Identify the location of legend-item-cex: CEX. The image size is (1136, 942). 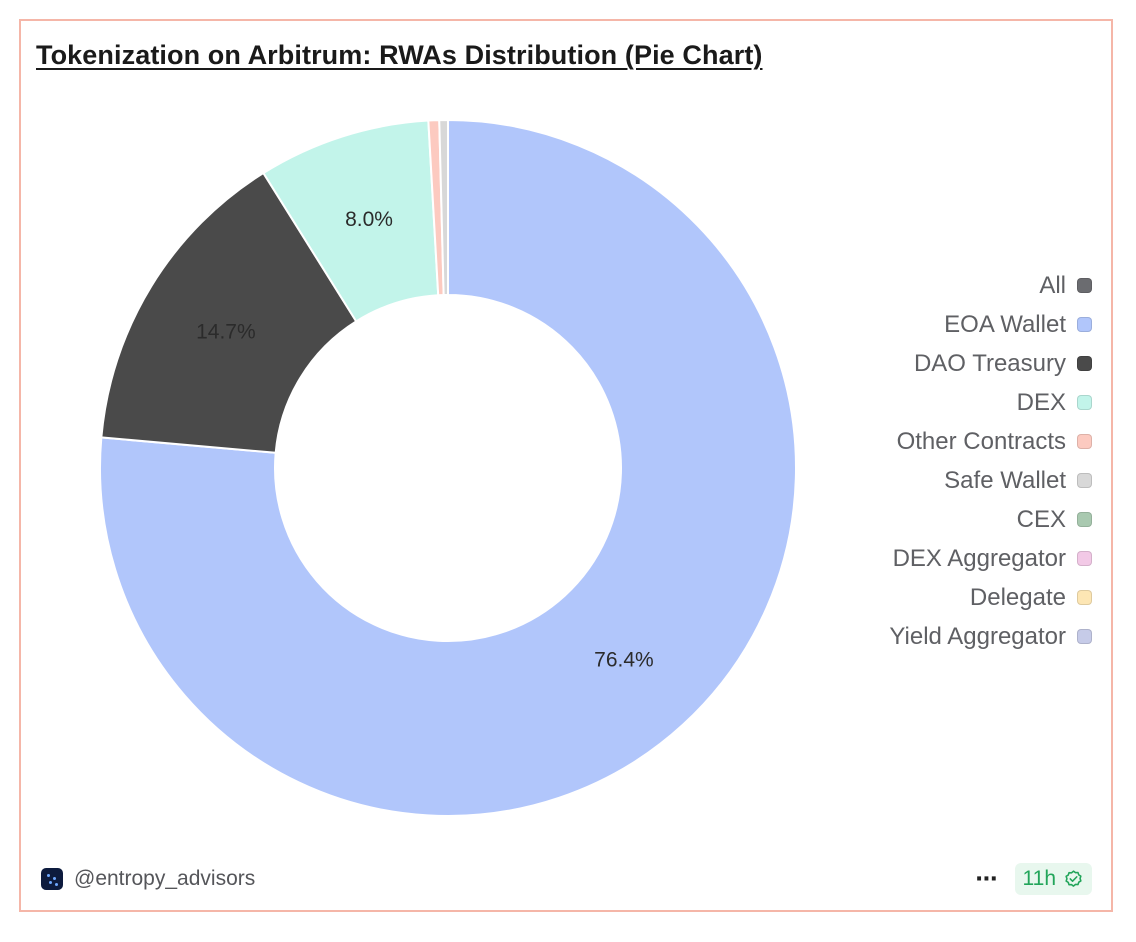
(1054, 519).